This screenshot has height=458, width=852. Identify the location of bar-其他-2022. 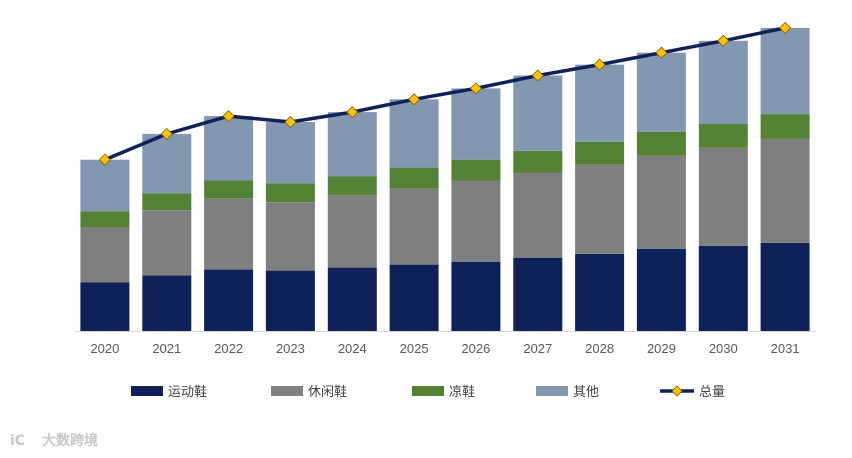
(229, 148).